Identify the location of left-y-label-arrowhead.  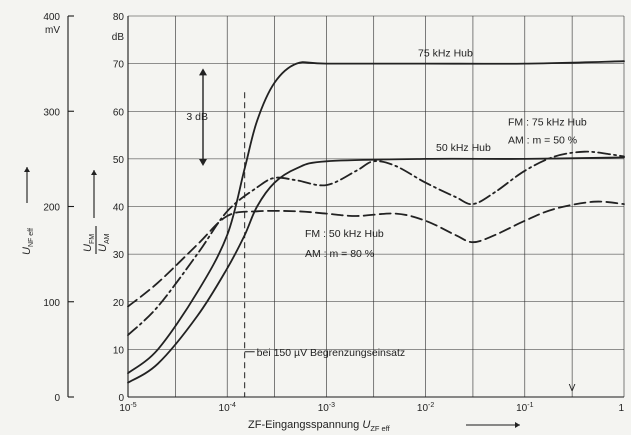
(27, 169).